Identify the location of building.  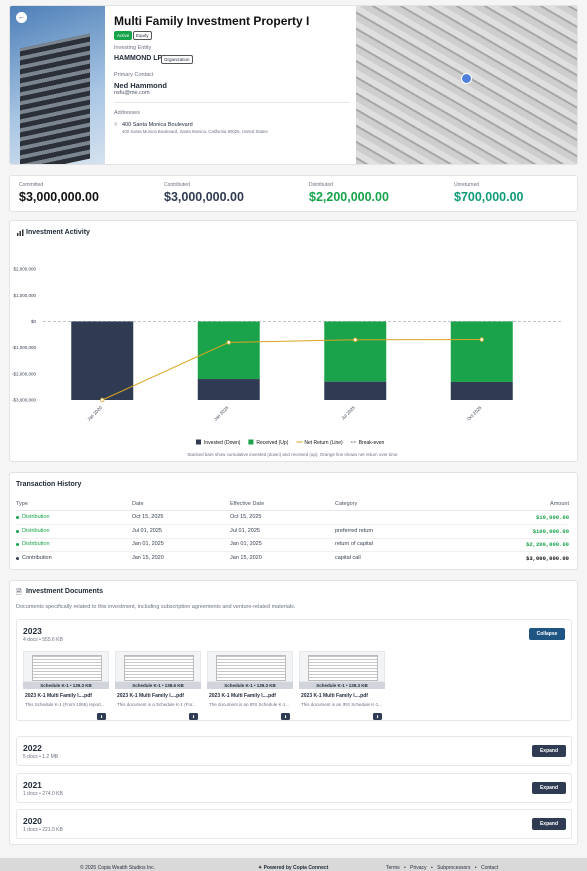
(55, 98).